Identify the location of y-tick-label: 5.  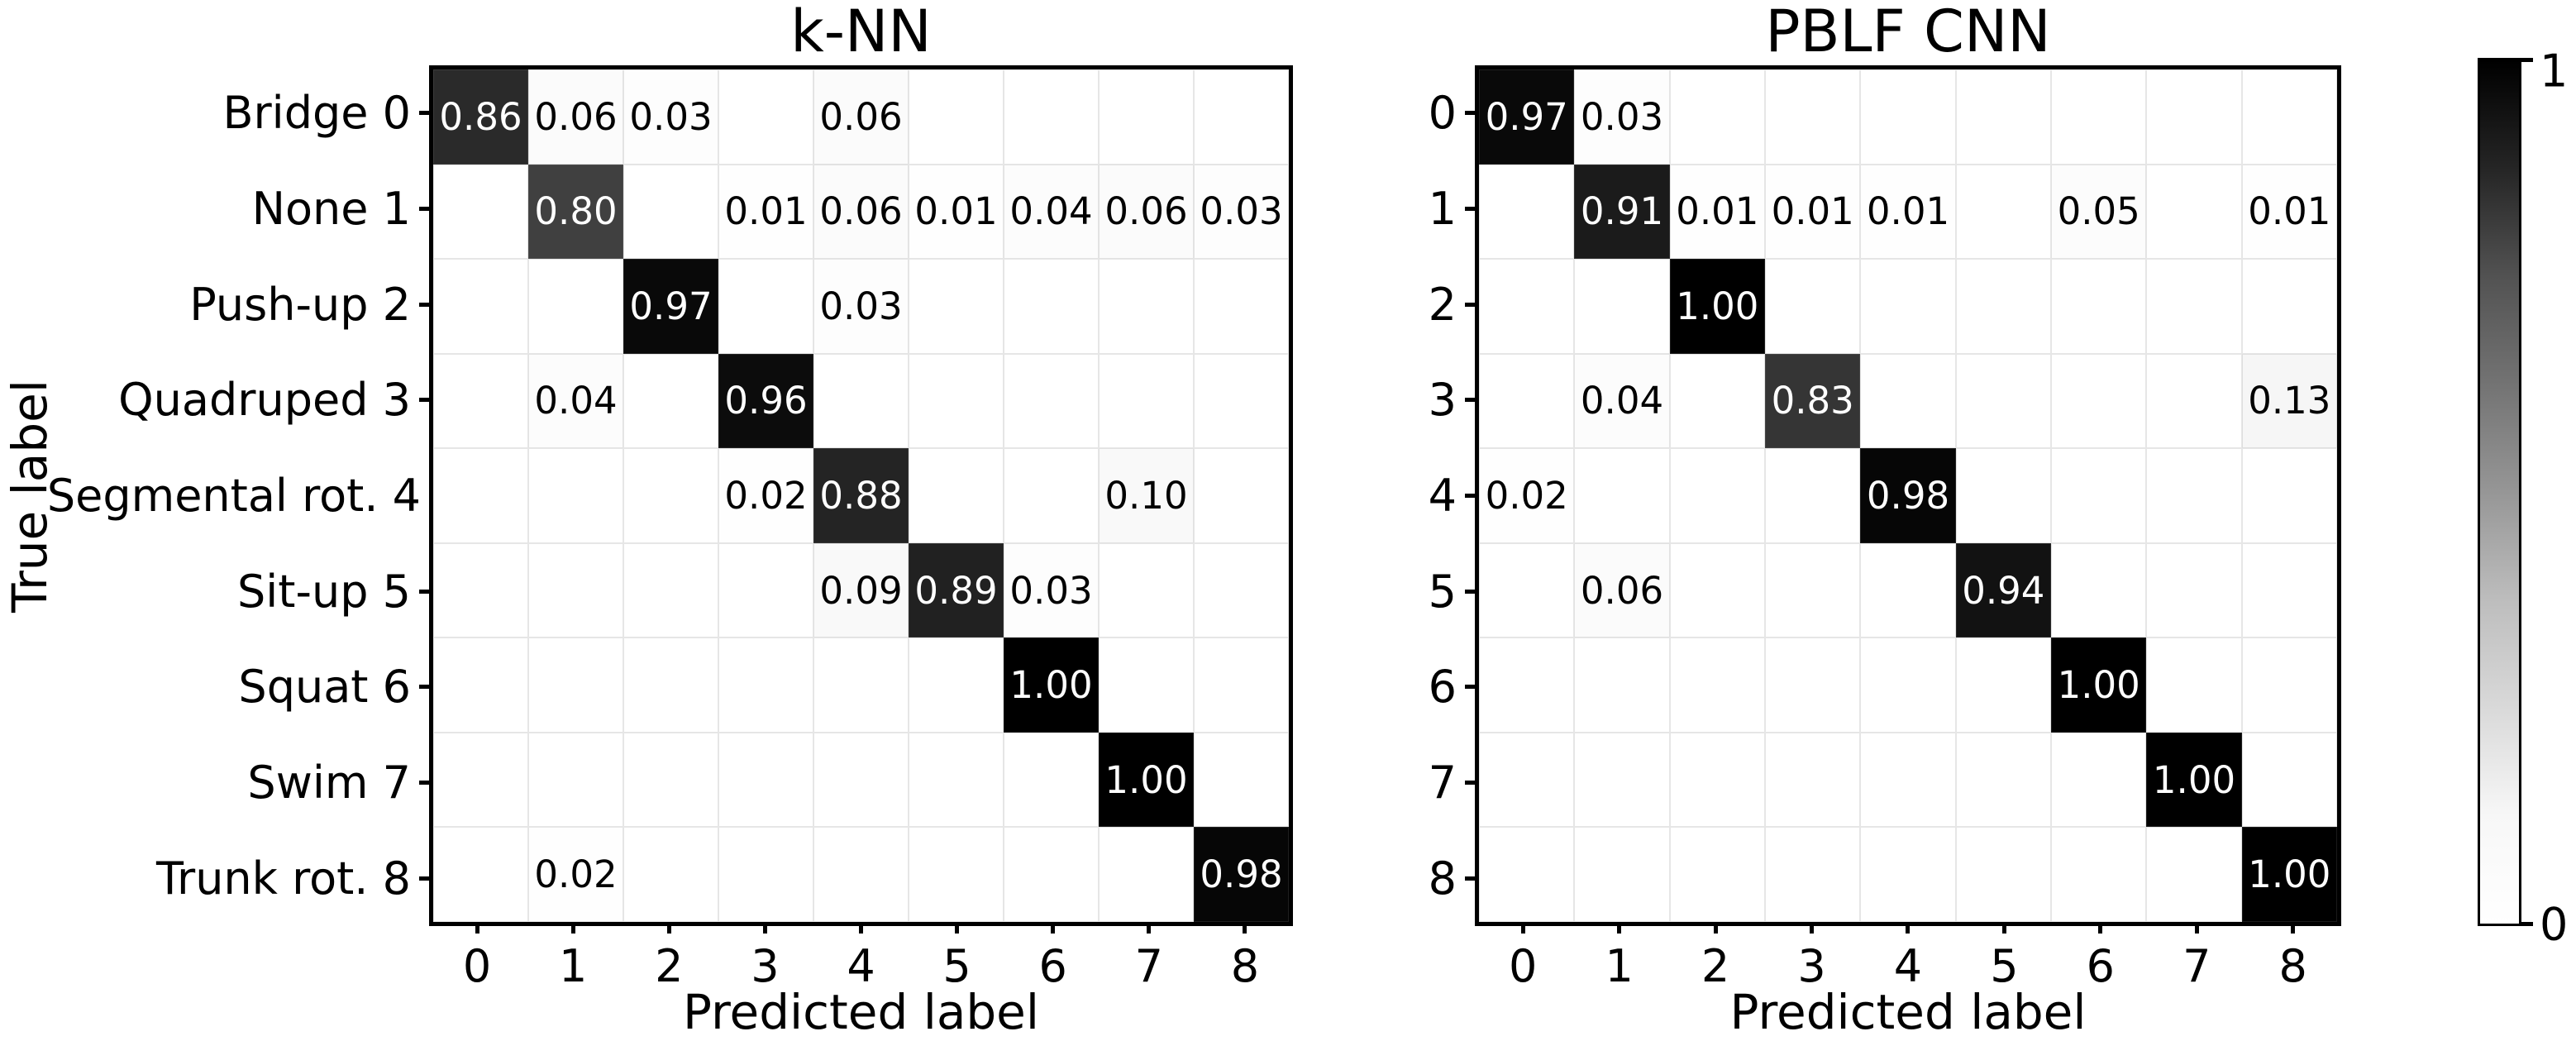
(1407, 591).